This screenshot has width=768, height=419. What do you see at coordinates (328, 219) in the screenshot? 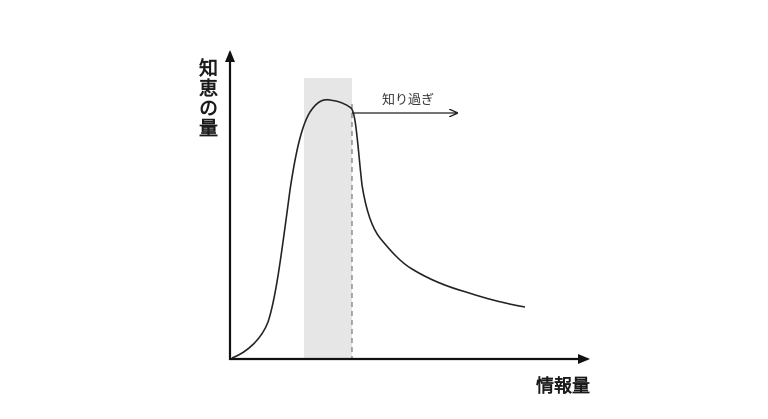
I see `highlight-band` at bounding box center [328, 219].